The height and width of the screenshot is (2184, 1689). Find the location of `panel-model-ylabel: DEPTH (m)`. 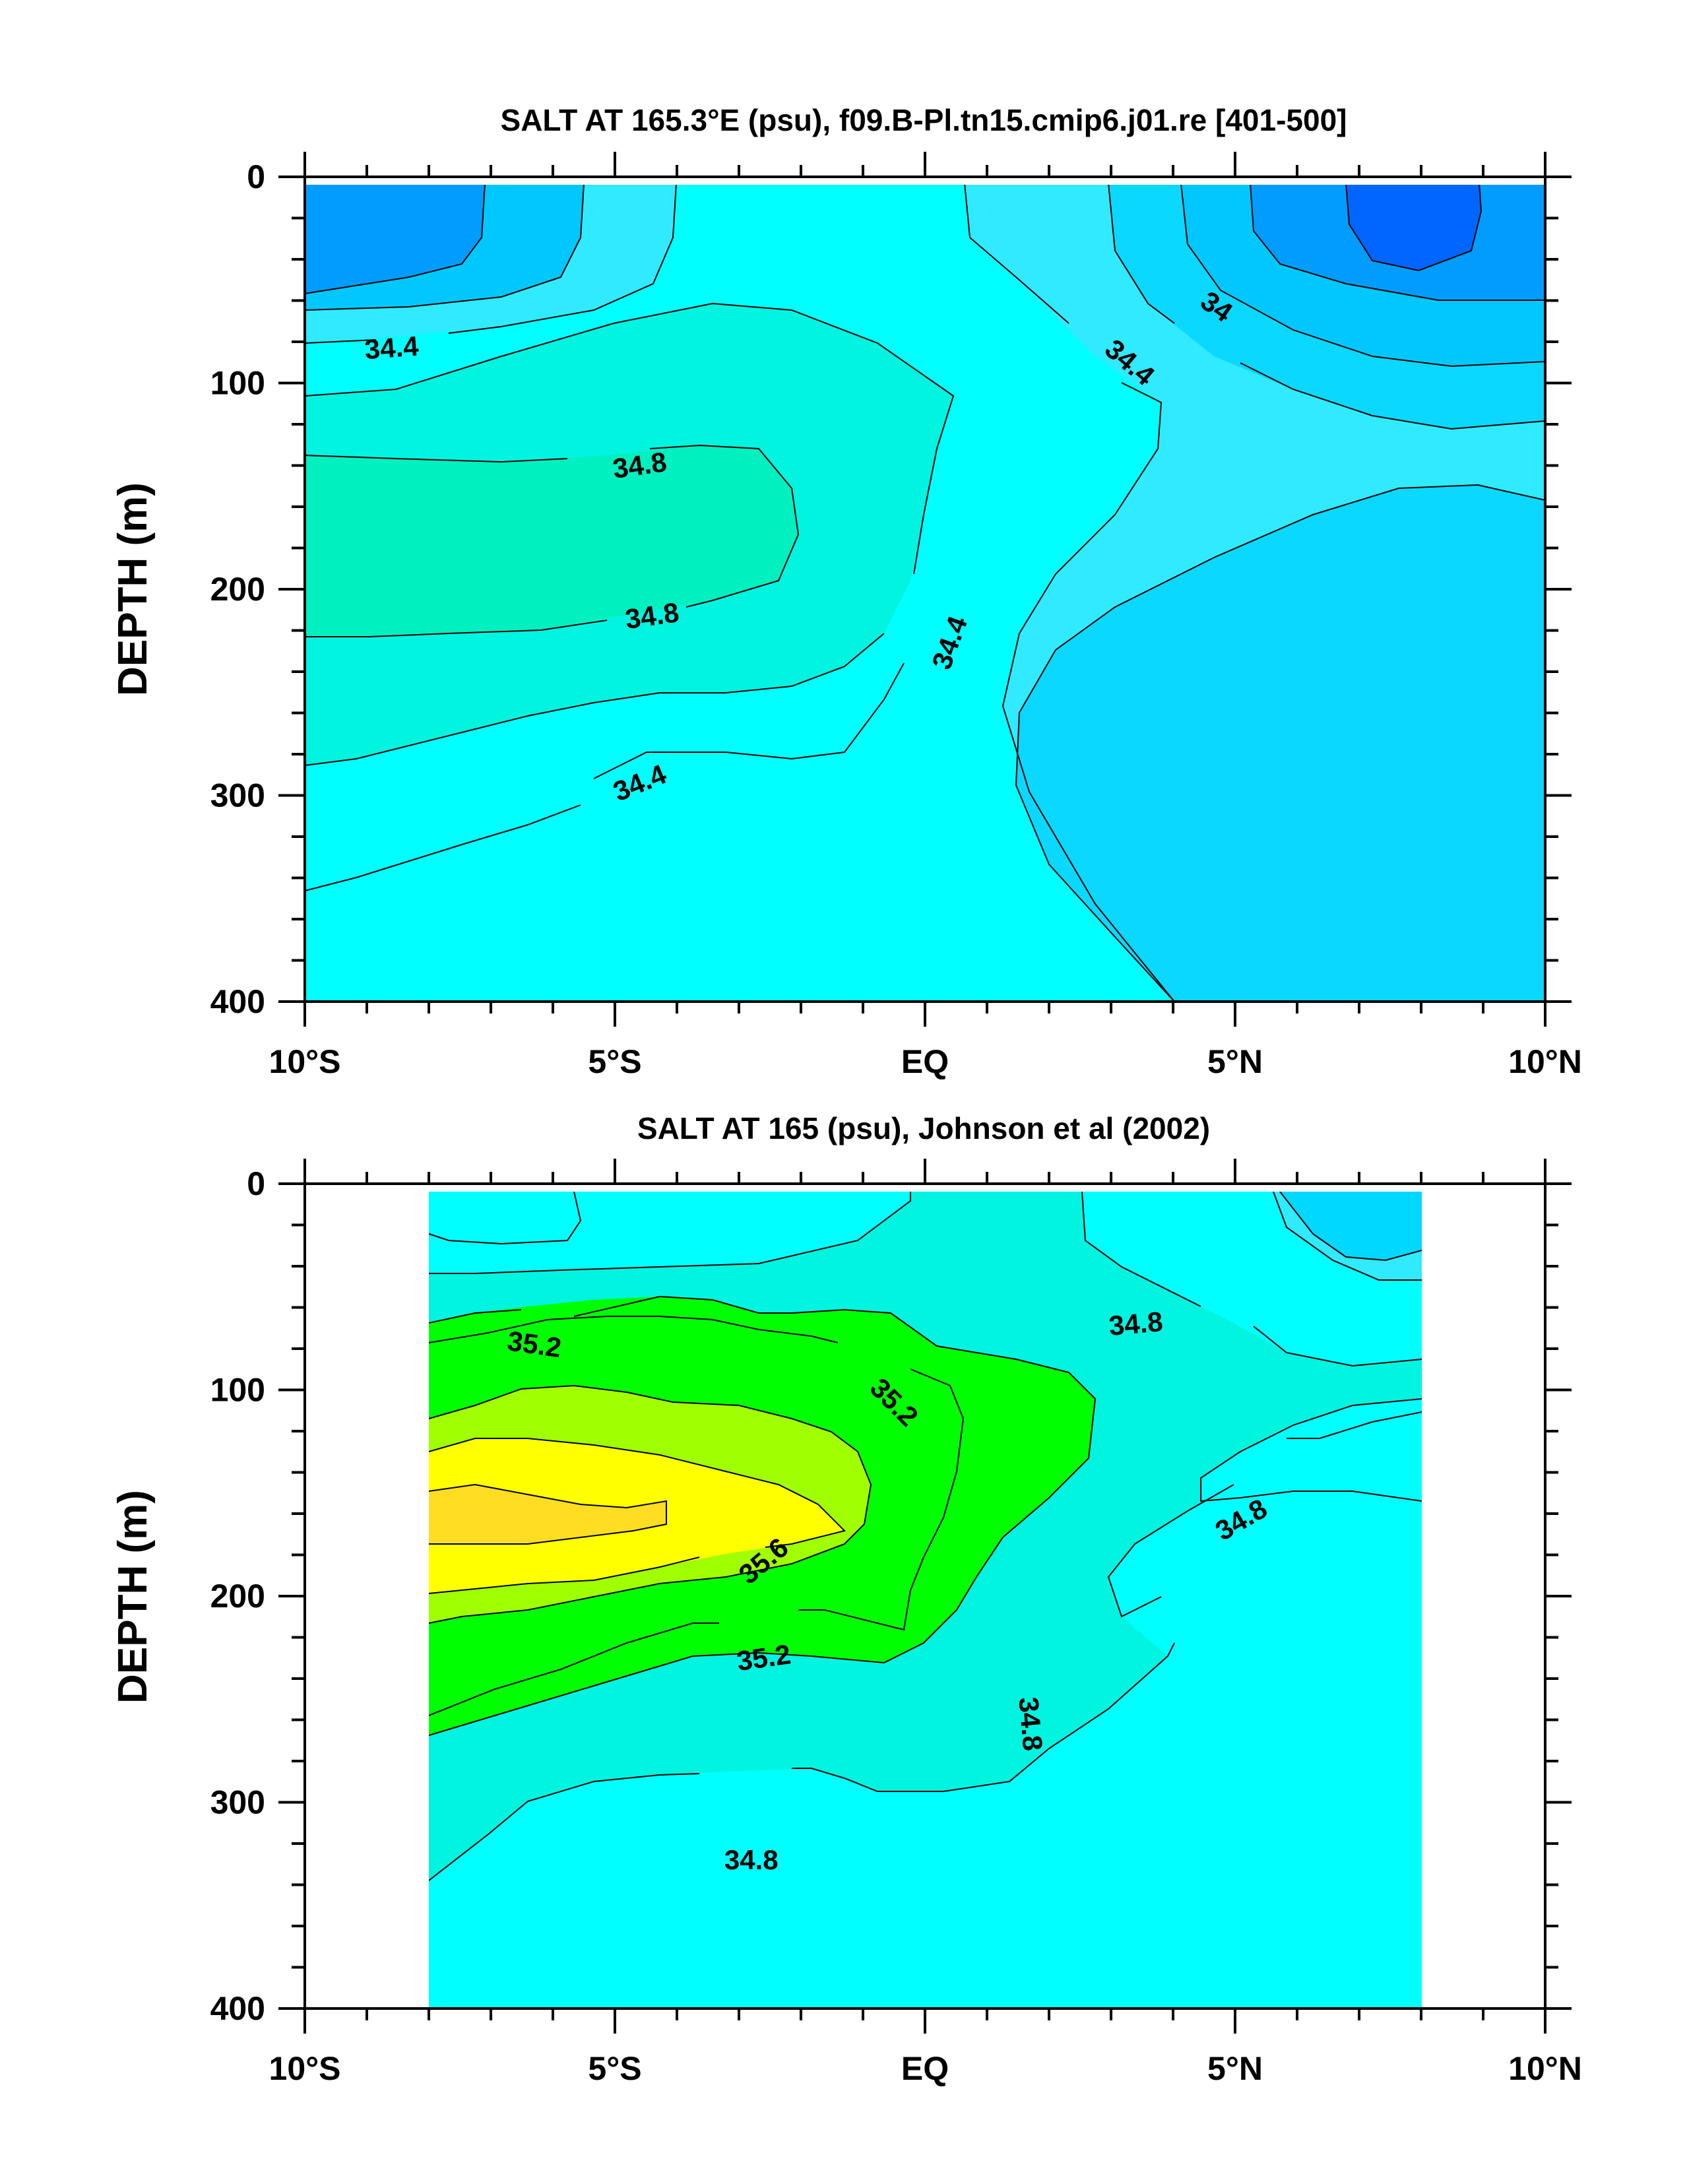

panel-model-ylabel: DEPTH (m) is located at coordinates (133, 589).